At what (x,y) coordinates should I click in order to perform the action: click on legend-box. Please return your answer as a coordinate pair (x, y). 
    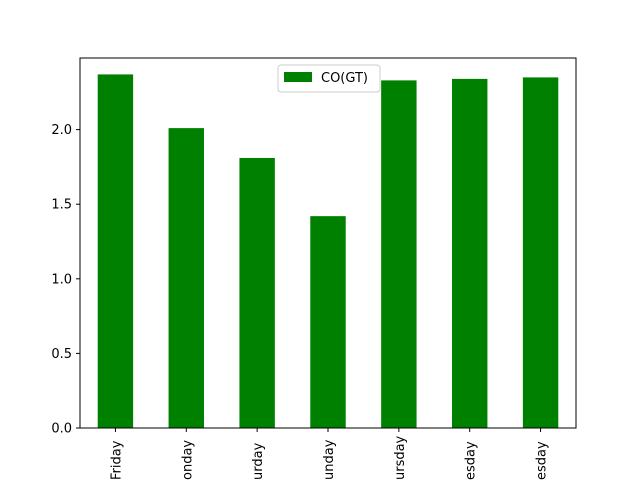
    Looking at the image, I should click on (329, 78).